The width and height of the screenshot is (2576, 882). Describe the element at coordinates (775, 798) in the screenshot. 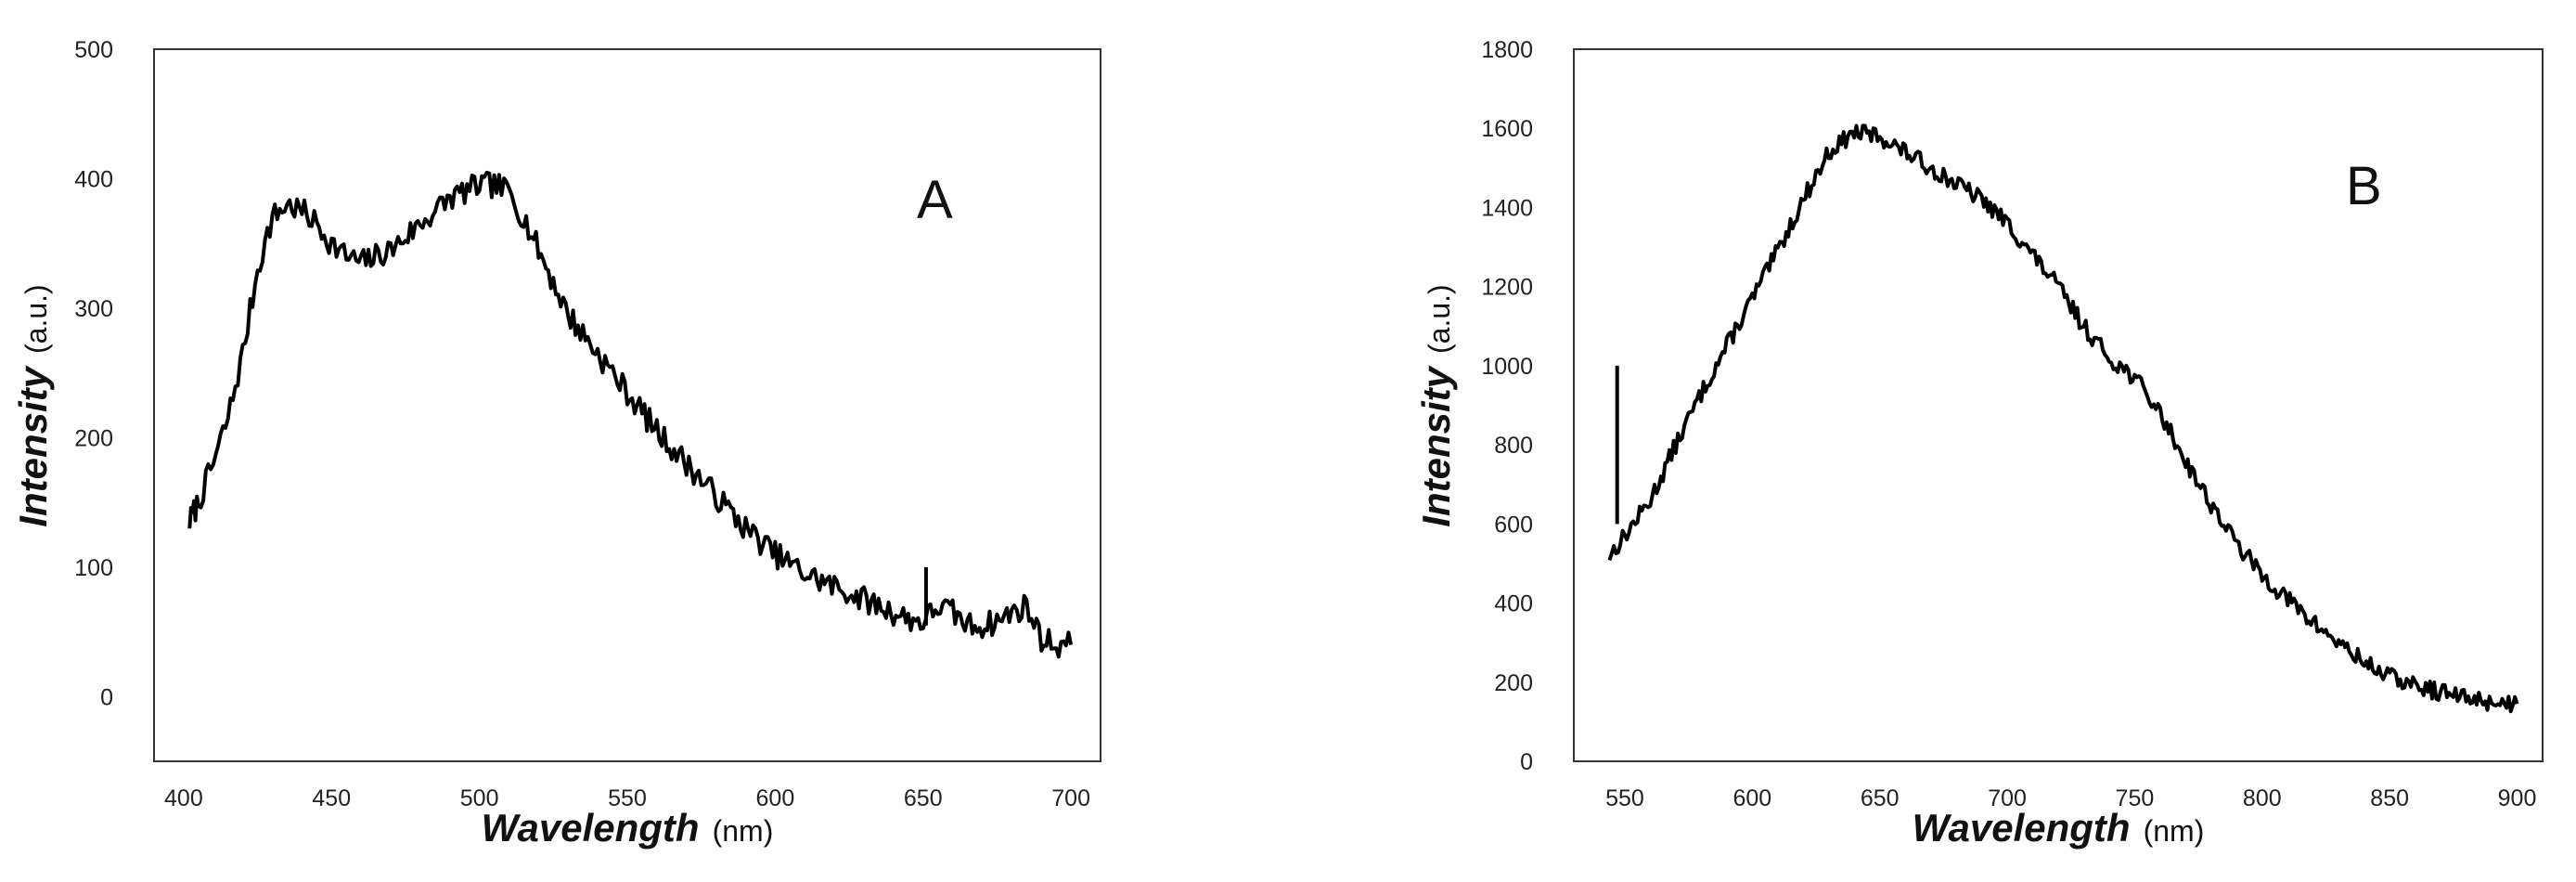

I see `chart-a-x-tick-label: 600` at that location.